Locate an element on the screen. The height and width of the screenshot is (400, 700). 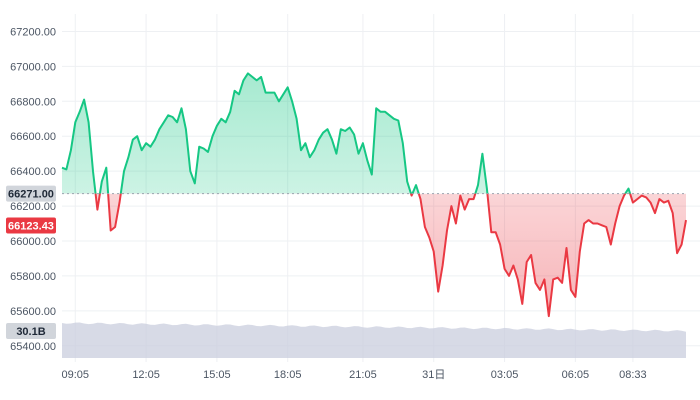
x-tick-label: 31日 is located at coordinates (433, 375).